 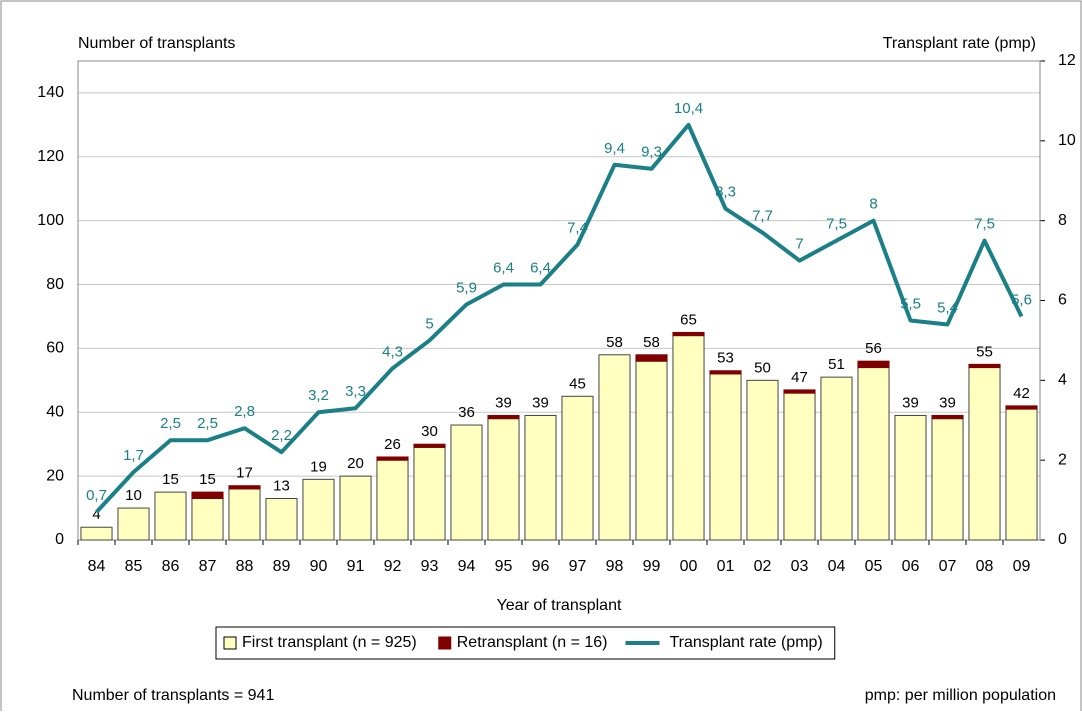 I want to click on total-label: 19, so click(x=318, y=466).